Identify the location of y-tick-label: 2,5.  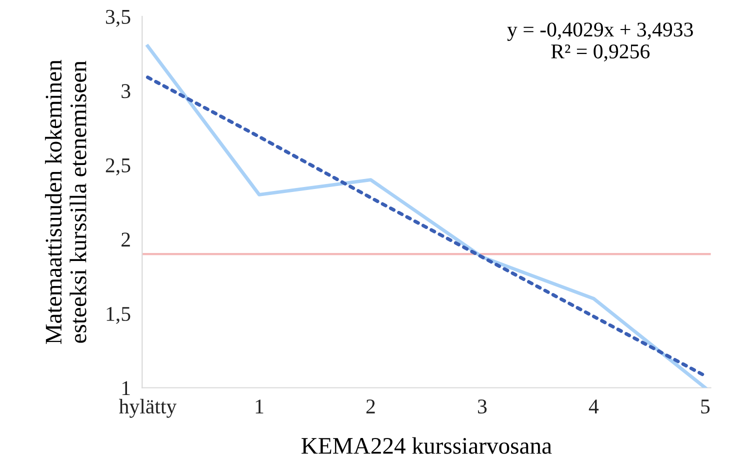
(118, 167).